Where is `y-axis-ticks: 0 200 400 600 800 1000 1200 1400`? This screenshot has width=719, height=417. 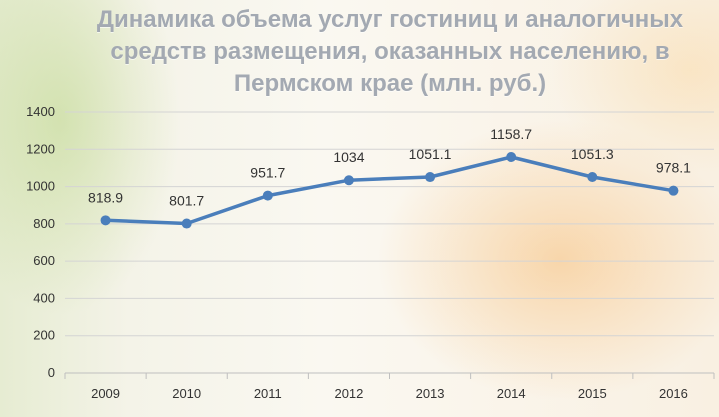 y-axis-ticks: 0 200 400 600 800 1000 1200 1400 is located at coordinates (40, 242).